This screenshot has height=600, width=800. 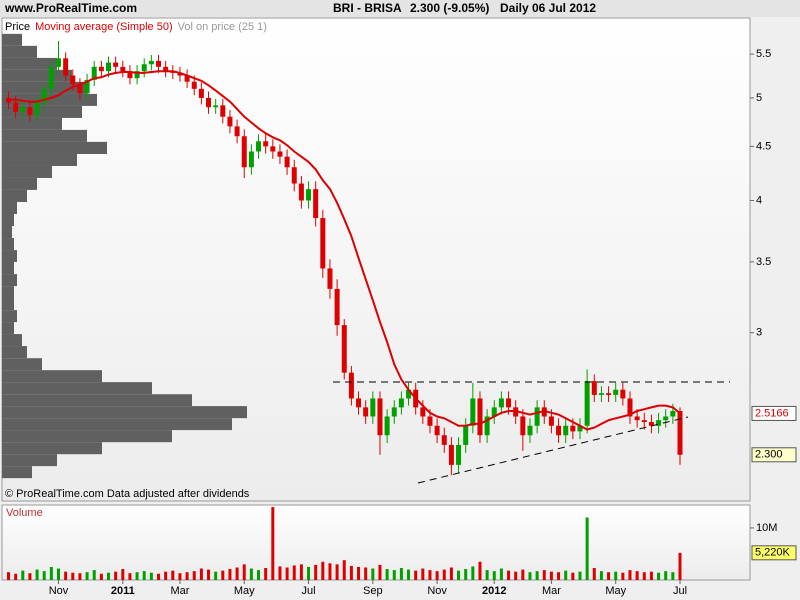 I want to click on volume-panel, so click(x=376, y=542).